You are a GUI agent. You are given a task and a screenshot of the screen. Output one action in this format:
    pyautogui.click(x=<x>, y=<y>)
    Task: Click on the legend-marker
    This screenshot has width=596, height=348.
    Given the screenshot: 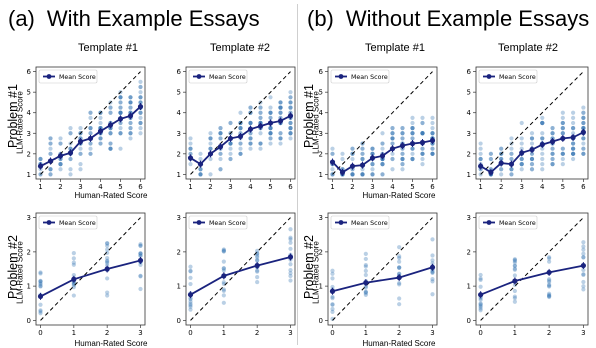 What is the action you would take?
    pyautogui.click(x=199, y=76)
    